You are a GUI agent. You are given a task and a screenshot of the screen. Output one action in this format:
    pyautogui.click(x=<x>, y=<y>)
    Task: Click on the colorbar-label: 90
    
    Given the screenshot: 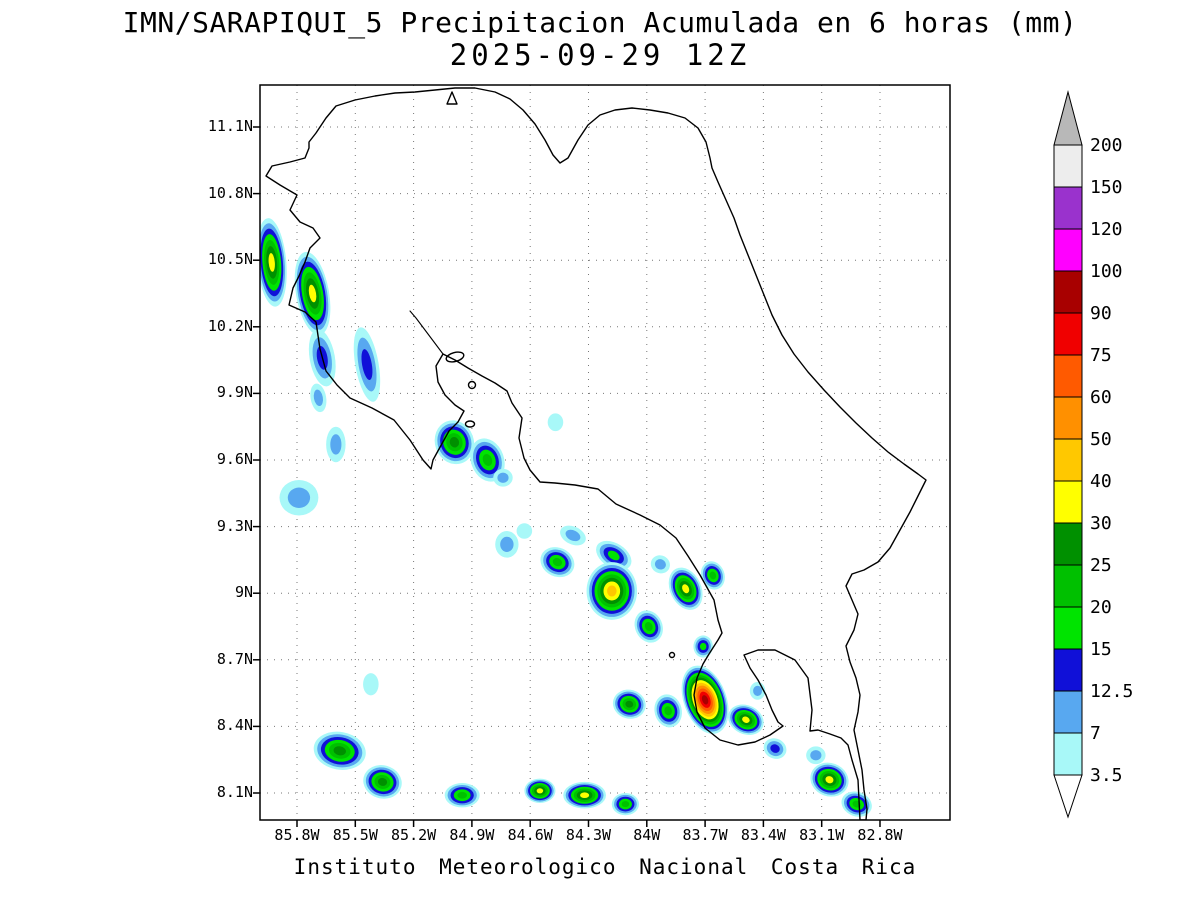 What is the action you would take?
    pyautogui.click(x=1101, y=313)
    